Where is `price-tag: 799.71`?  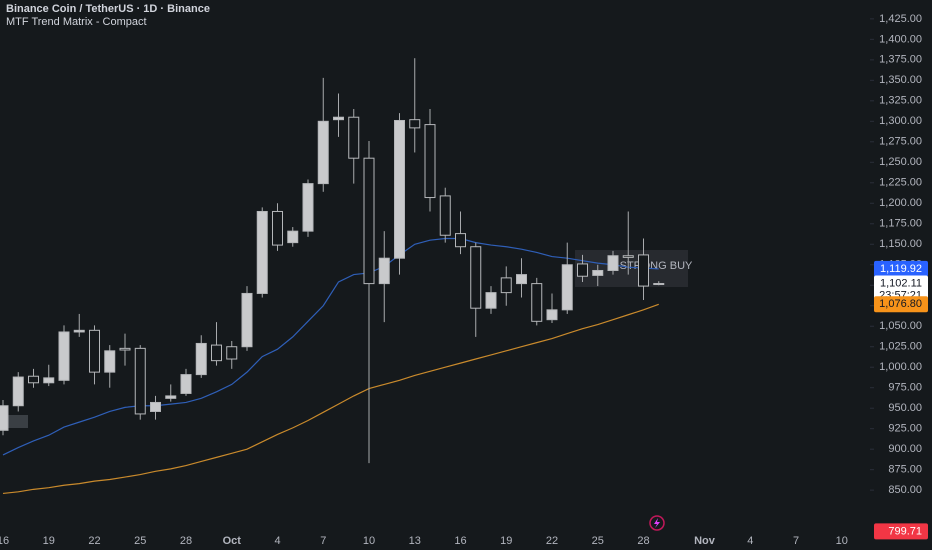
price-tag: 799.71 is located at coordinates (901, 531).